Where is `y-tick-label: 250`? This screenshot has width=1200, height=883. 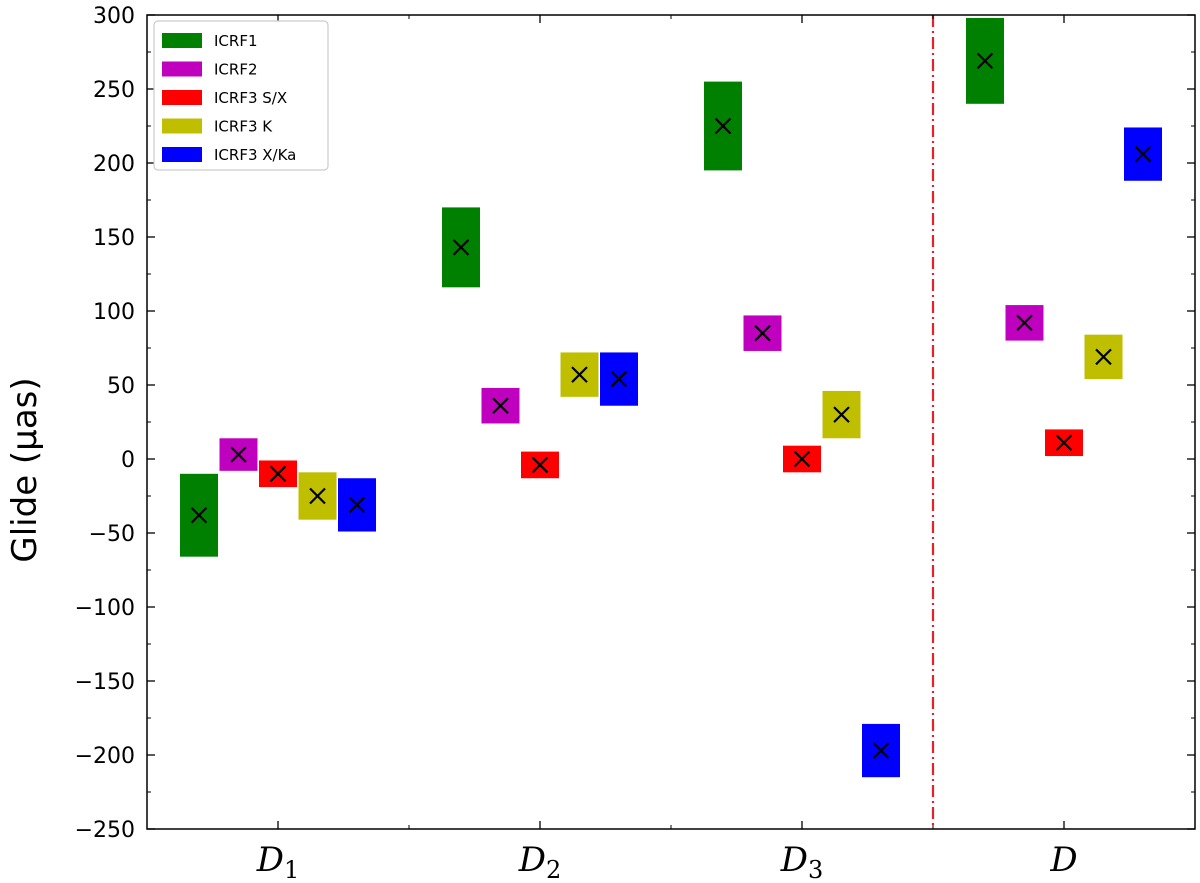
y-tick-label: 250 is located at coordinates (114, 90).